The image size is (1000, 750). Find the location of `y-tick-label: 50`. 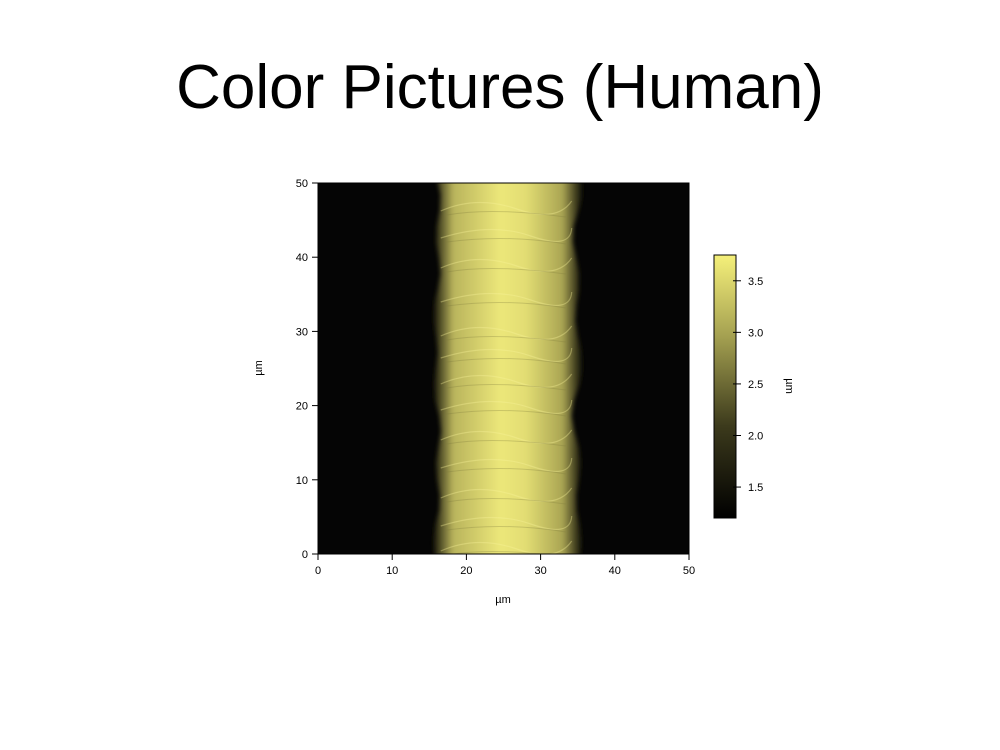

y-tick-label: 50 is located at coordinates (302, 184).